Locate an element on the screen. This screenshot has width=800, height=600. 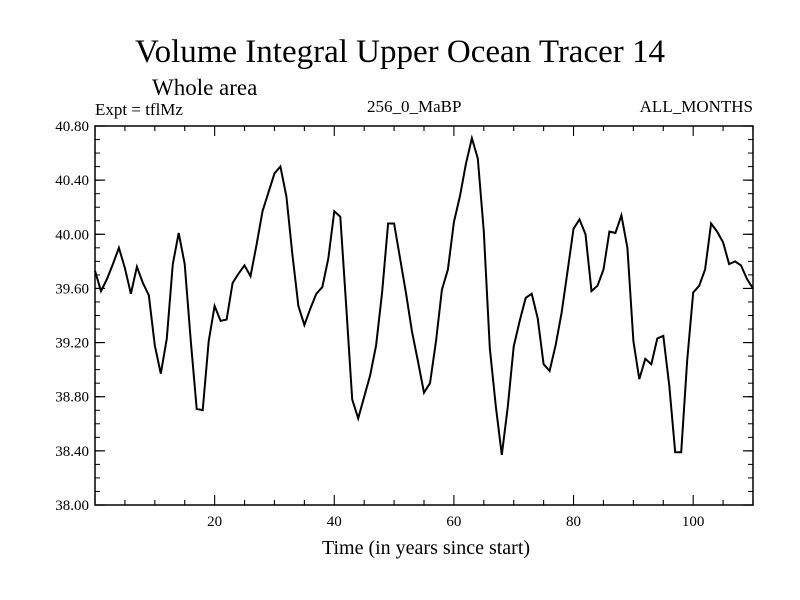
x-axis-label: Time (in years since start) is located at coordinates (426, 548).